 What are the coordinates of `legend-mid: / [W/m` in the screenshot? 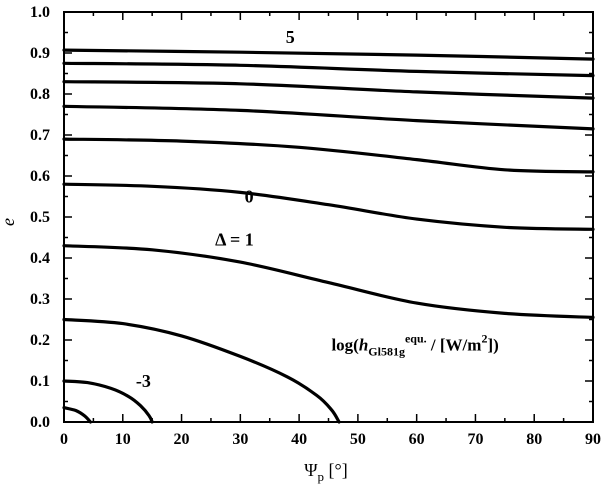 It's located at (454, 344).